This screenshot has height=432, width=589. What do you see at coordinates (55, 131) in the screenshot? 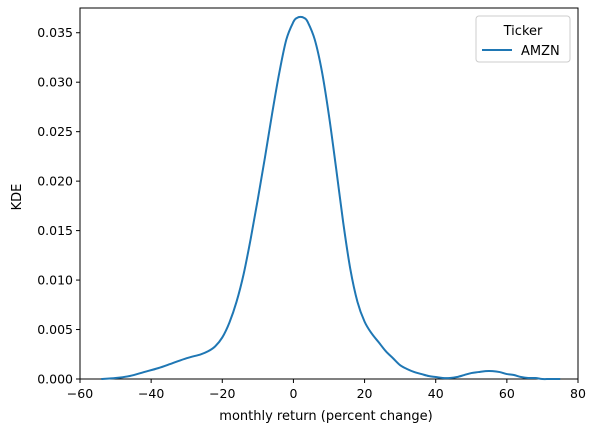
I see `y-tick-label: 0.025` at bounding box center [55, 131].